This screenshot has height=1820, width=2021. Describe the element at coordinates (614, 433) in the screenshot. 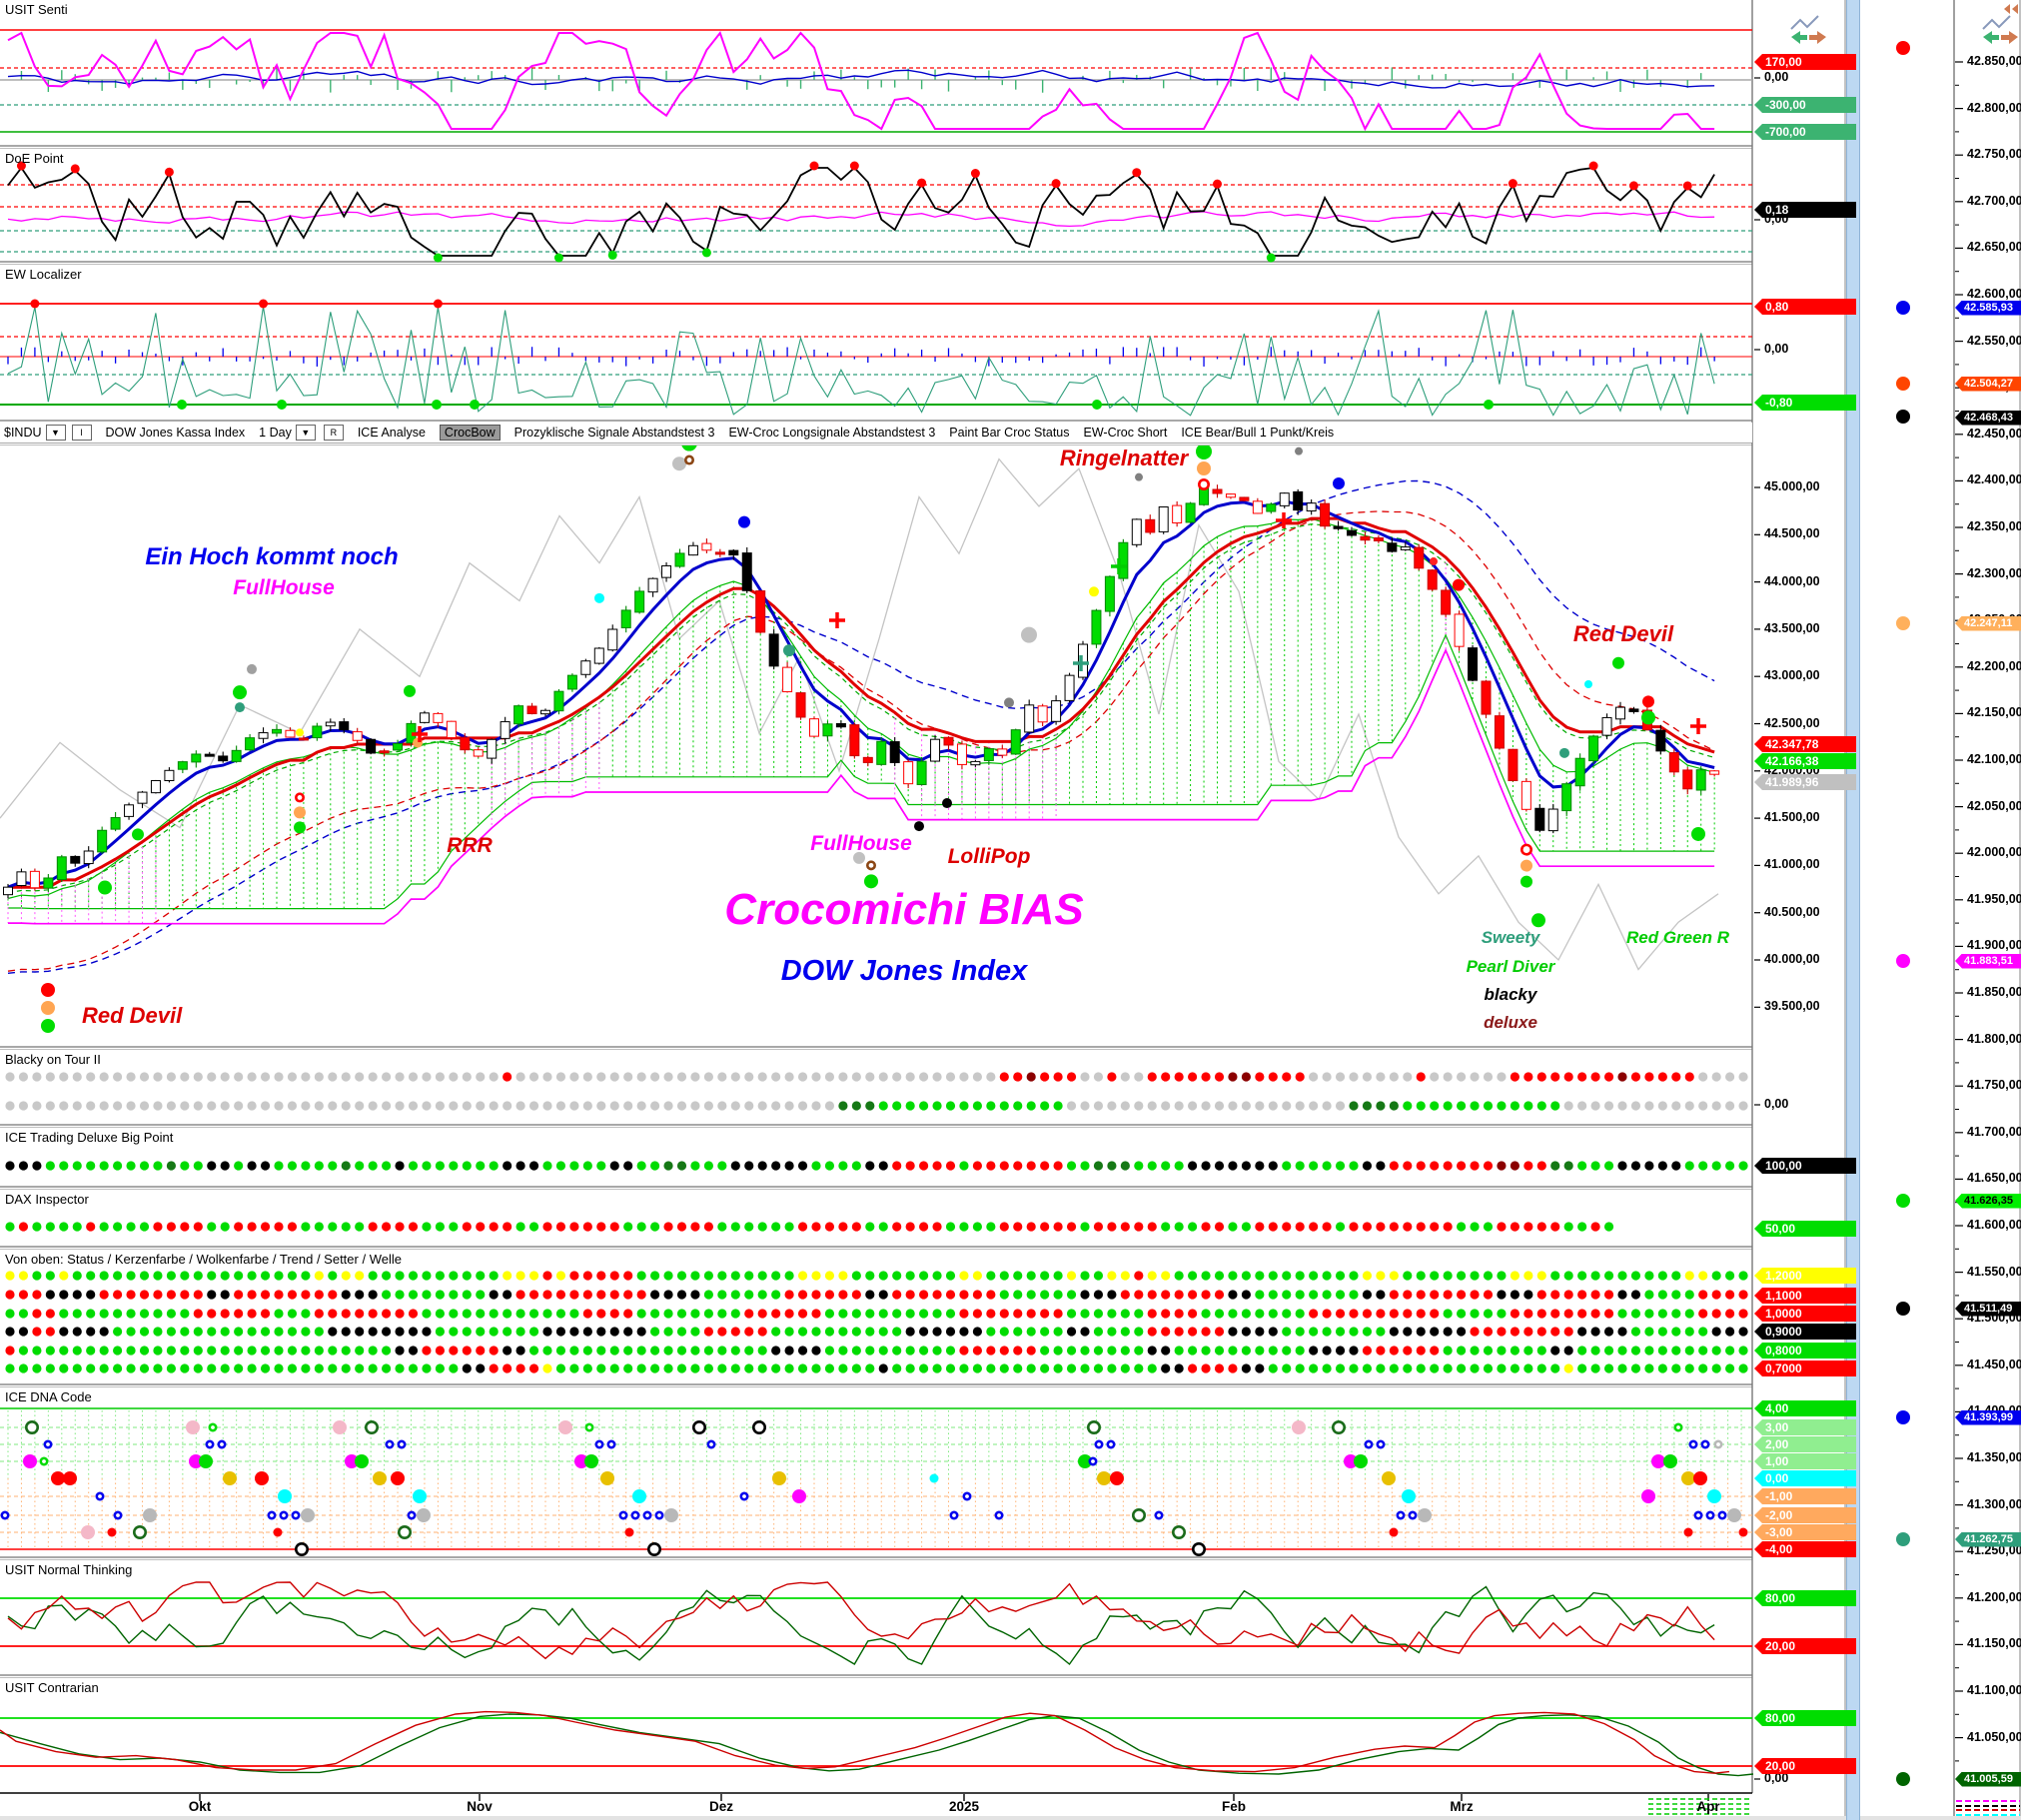

I see `menu-item-2: Prozyklische Signale Abstandstest 3` at that location.